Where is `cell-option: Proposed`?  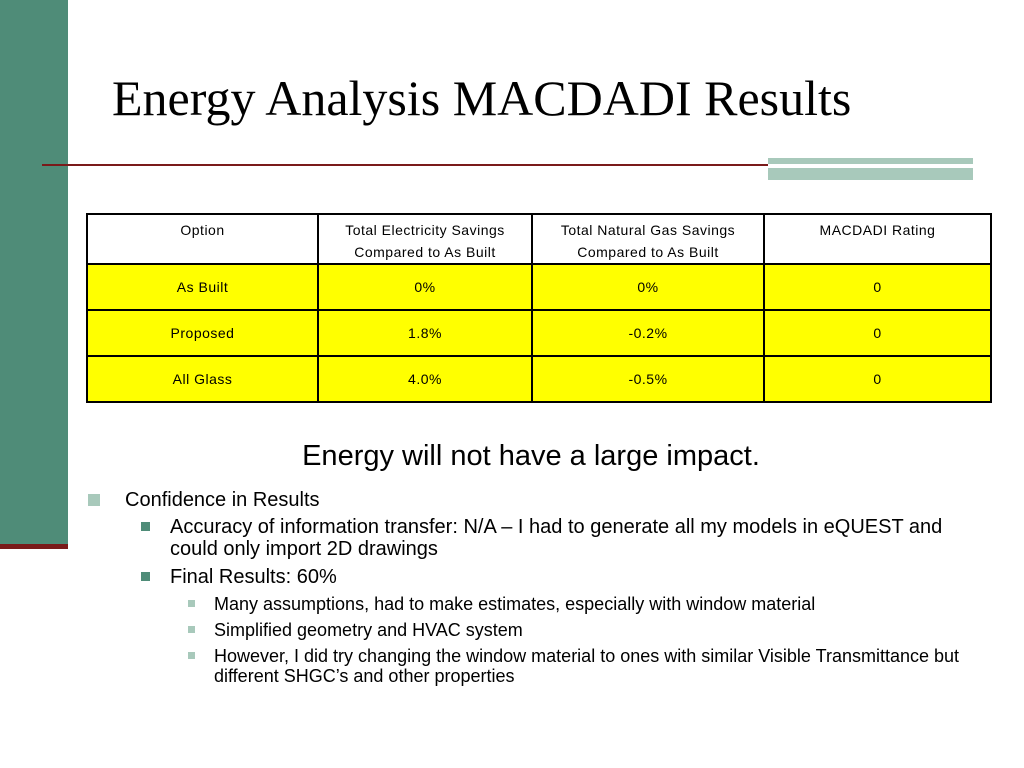 cell-option: Proposed is located at coordinates (202, 333).